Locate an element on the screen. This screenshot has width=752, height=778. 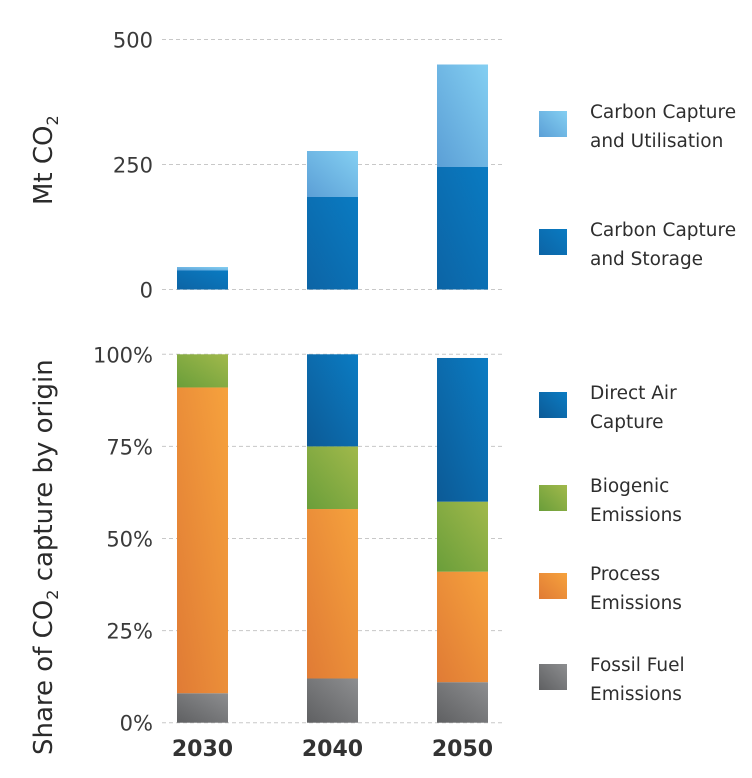
top-bar-2050-carbon-capture-and-storage is located at coordinates (462, 228).